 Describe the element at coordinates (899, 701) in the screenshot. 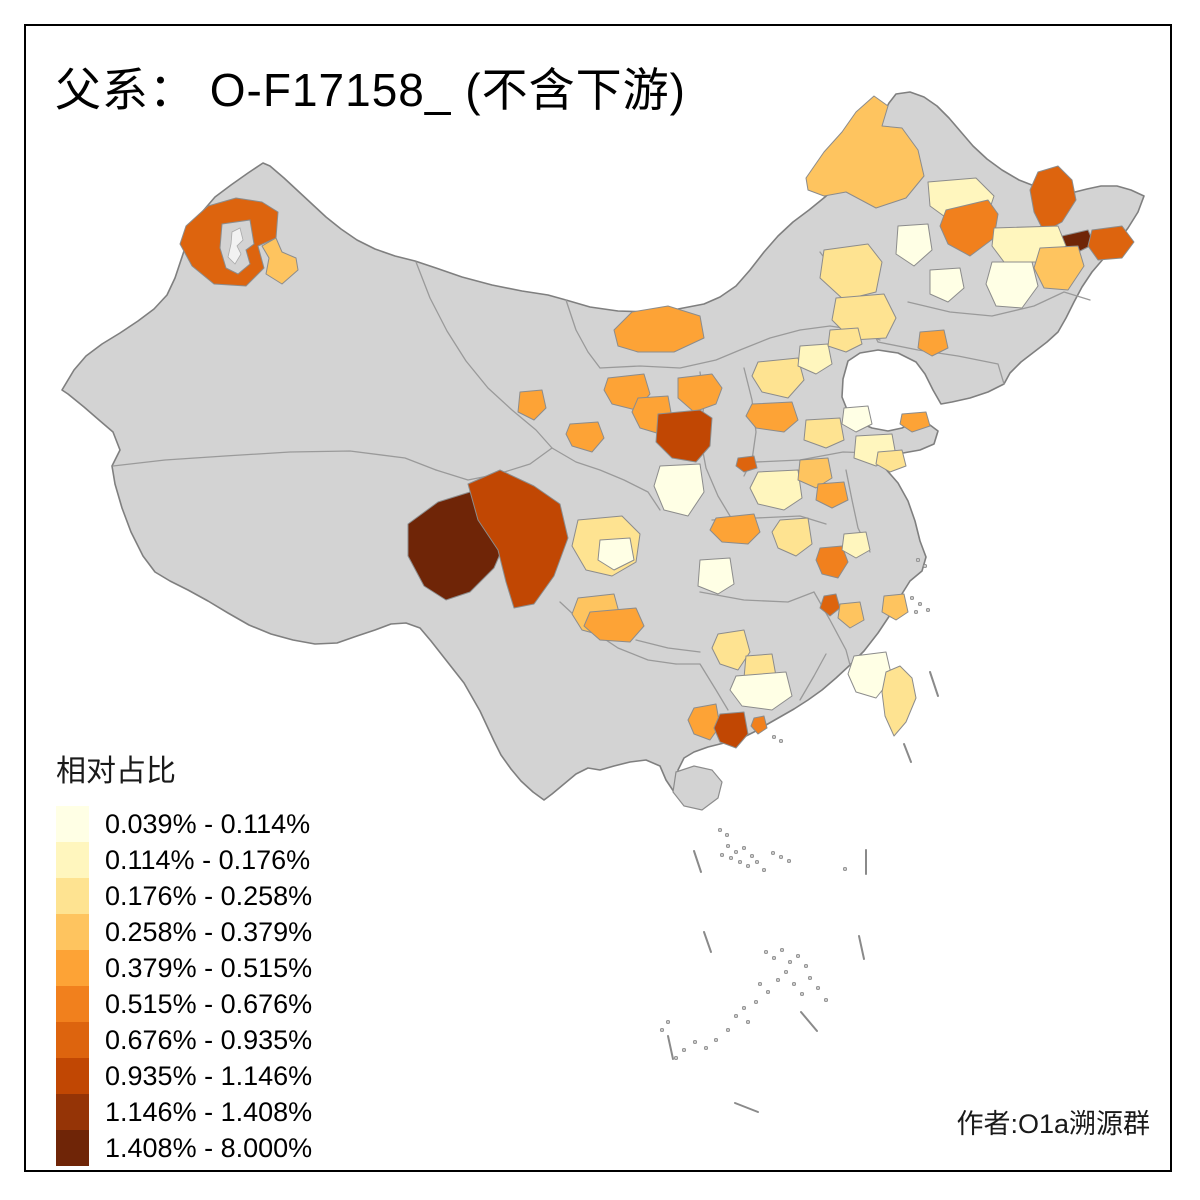

I see `map-region-r60` at that location.